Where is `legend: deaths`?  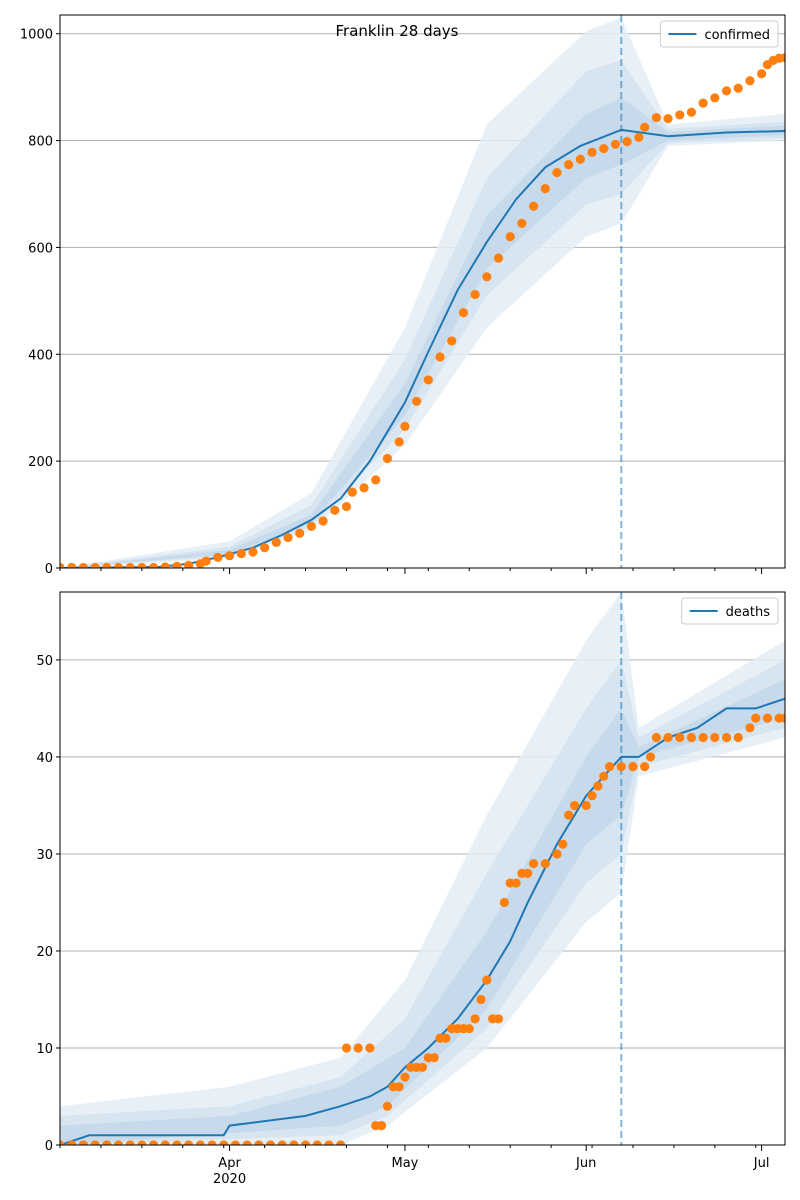 legend: deaths is located at coordinates (730, 611).